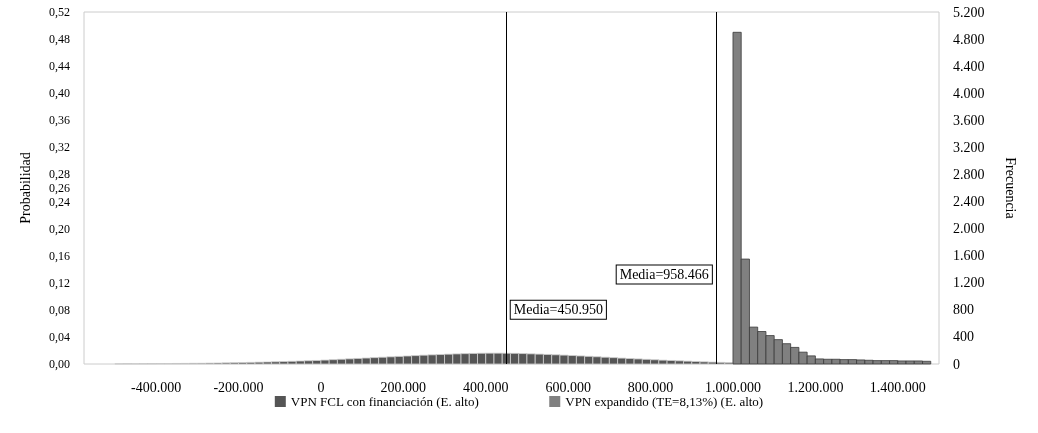 The image size is (1038, 433). I want to click on y-tick-label: 0,26, so click(59, 188).